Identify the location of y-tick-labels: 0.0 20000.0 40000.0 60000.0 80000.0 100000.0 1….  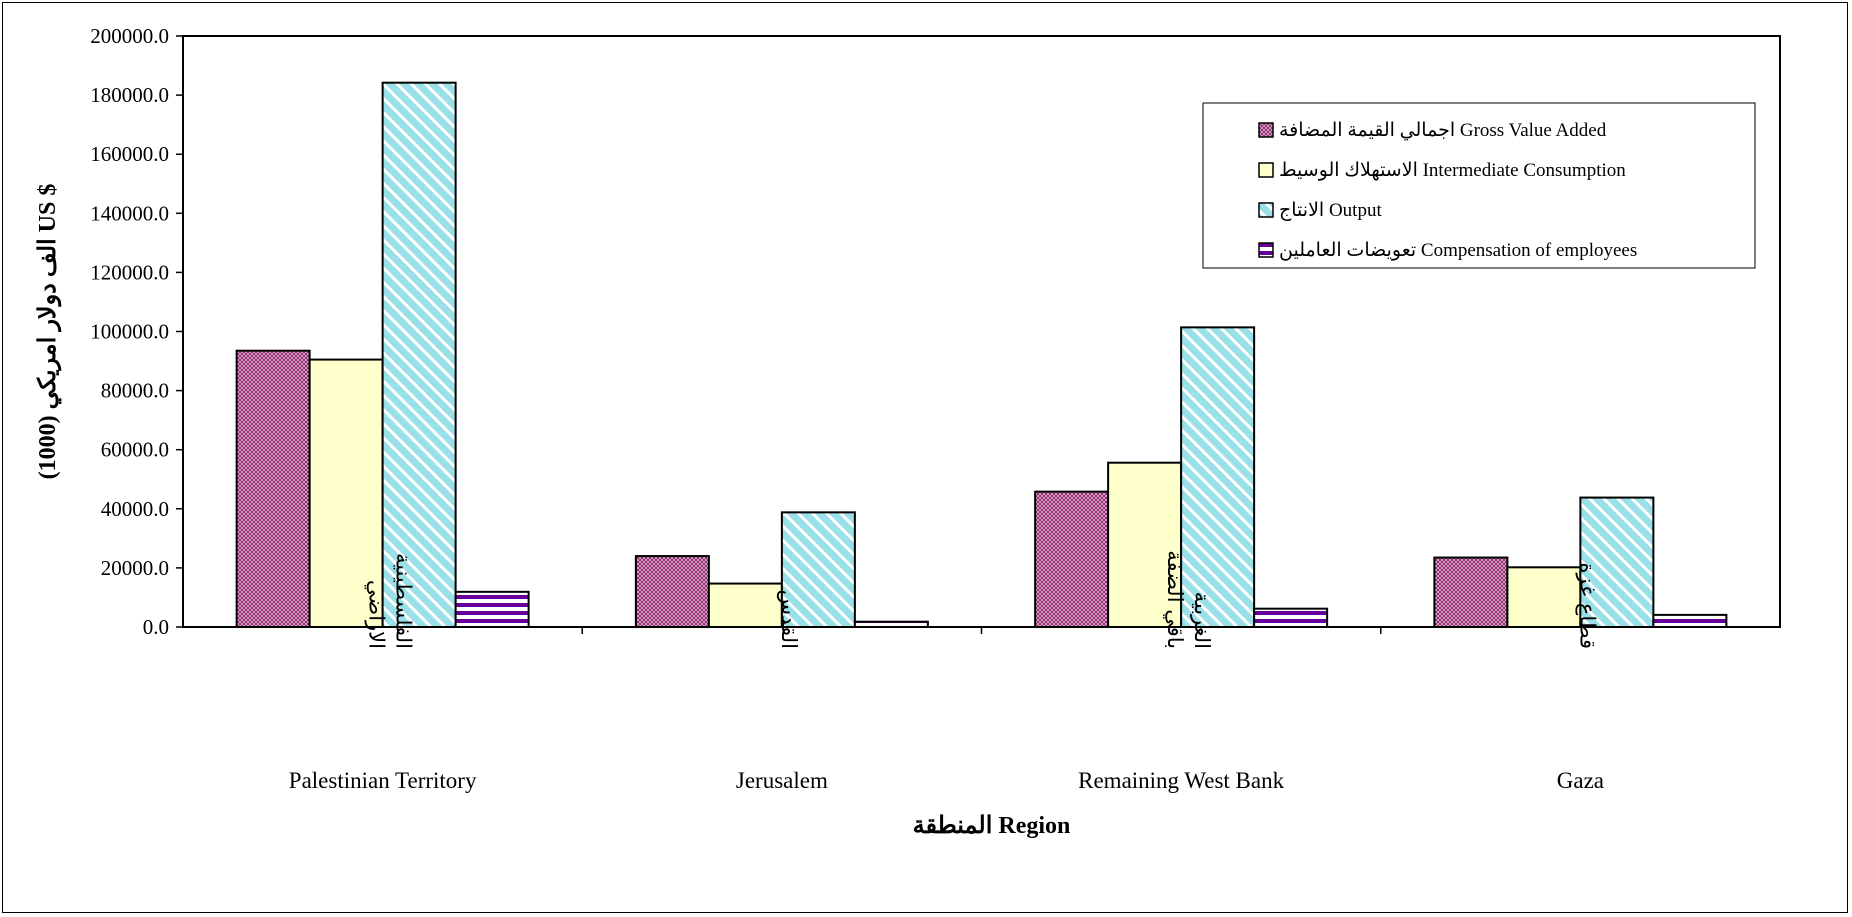
(129, 331).